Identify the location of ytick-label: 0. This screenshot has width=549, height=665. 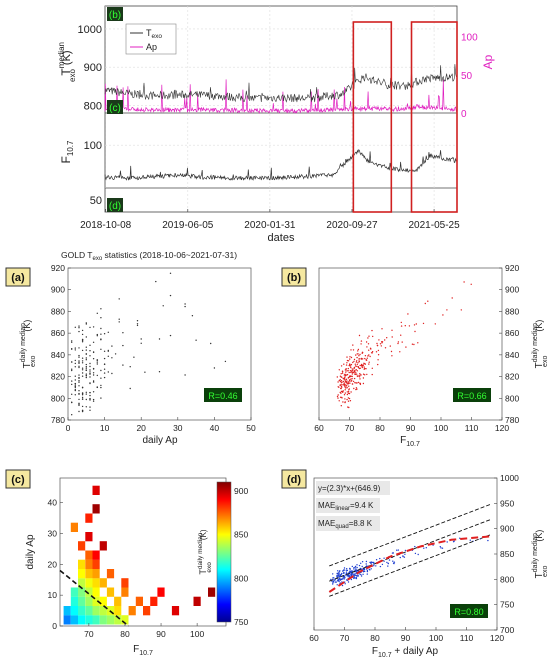
(54, 626).